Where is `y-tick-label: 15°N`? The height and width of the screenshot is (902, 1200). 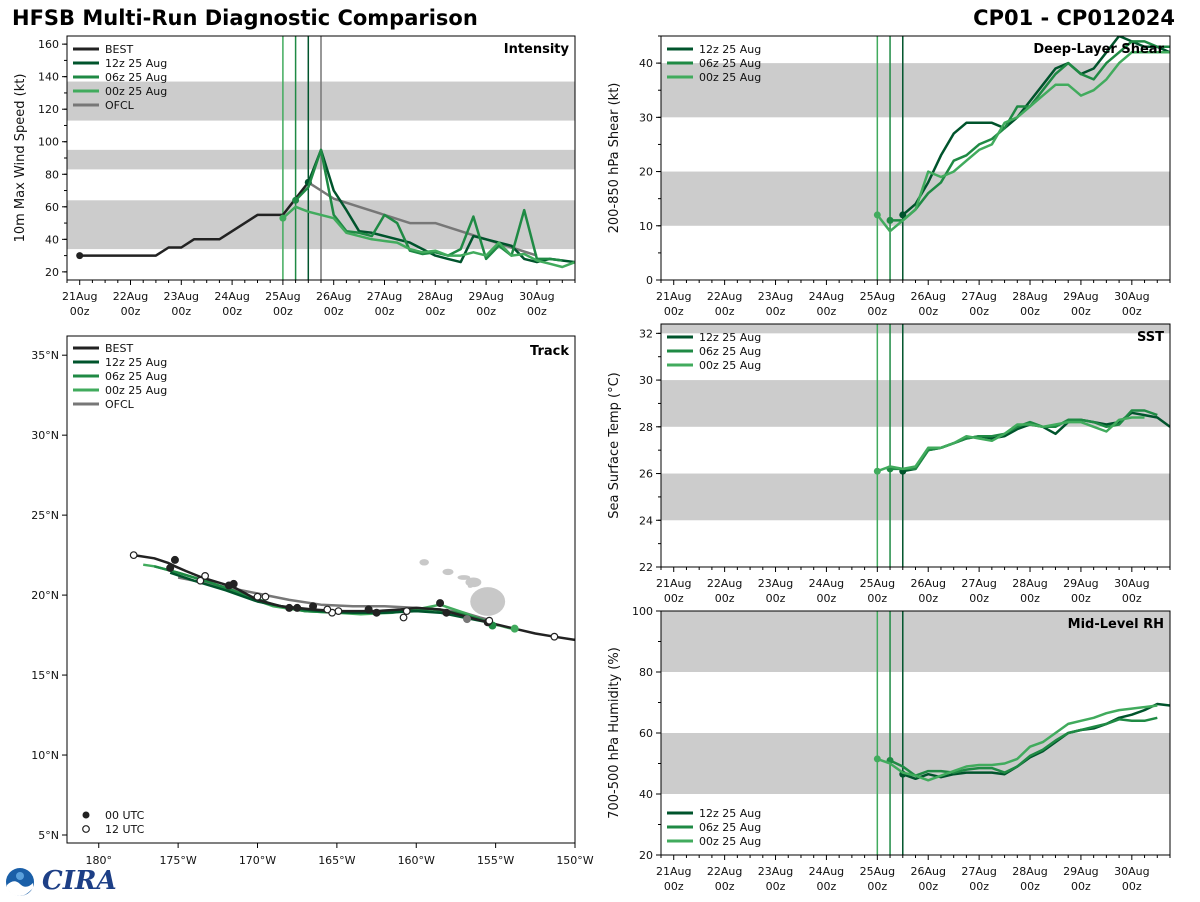
y-tick-label: 15°N is located at coordinates (45, 675).